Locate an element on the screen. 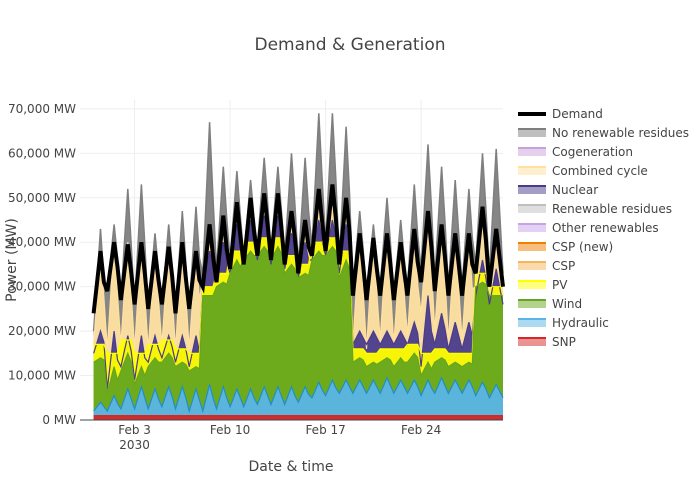 The width and height of the screenshot is (700, 500). legend-item: Renewable residues is located at coordinates (595, 209).